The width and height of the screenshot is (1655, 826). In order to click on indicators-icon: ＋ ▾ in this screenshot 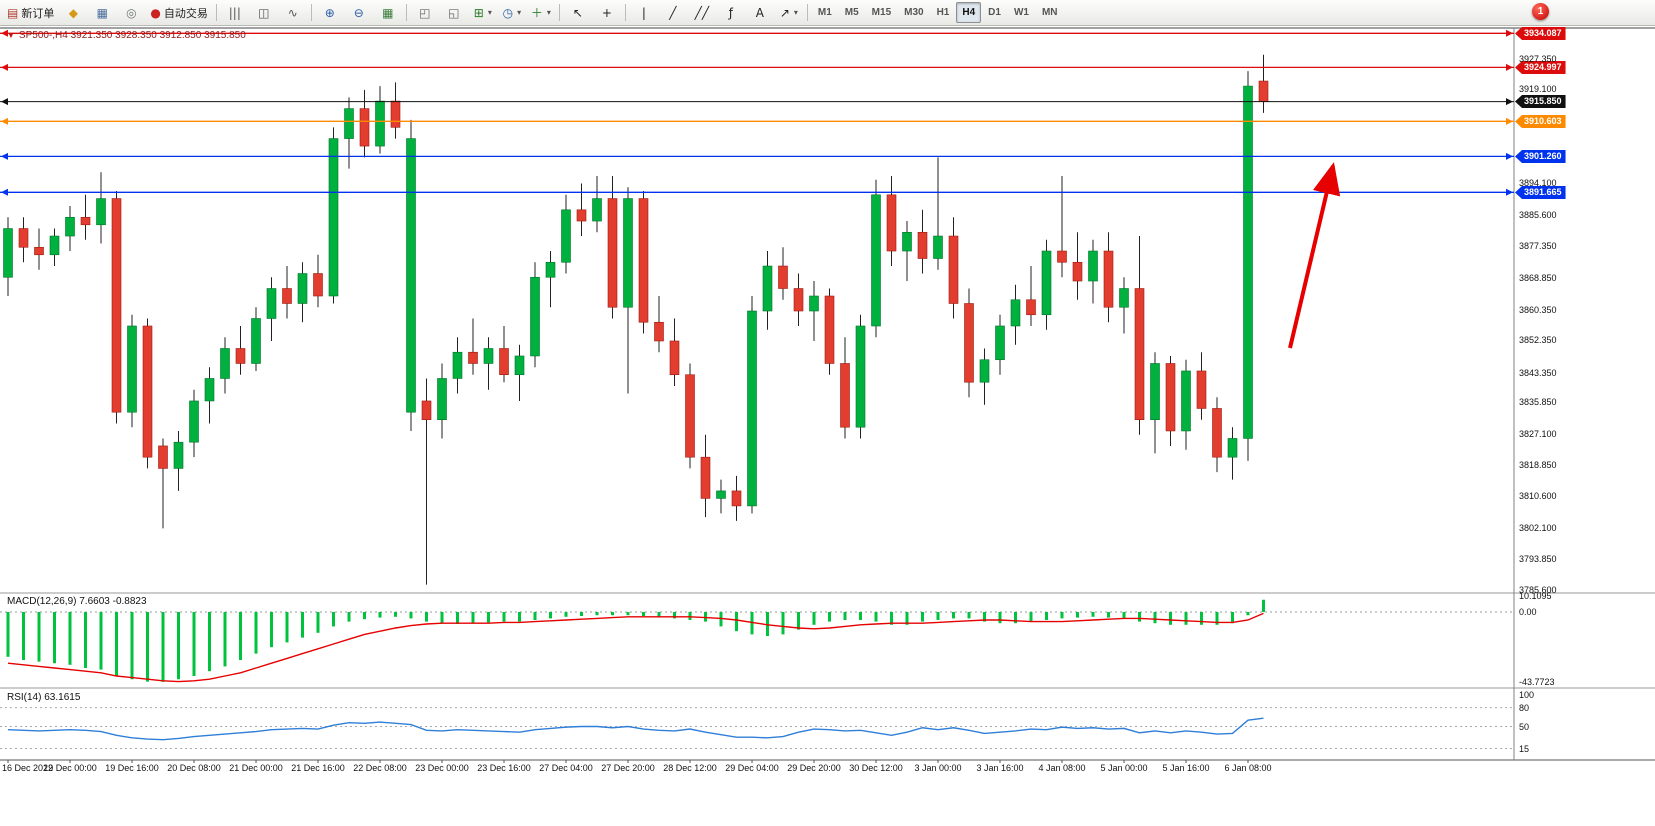, I will do `click(541, 12)`.